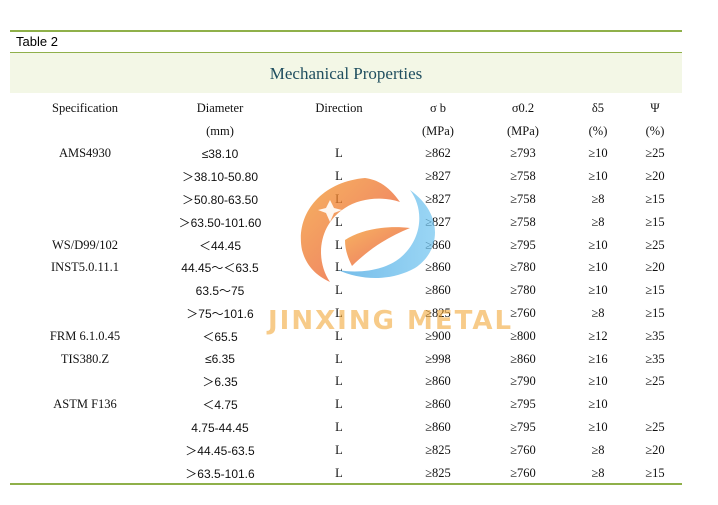  I want to click on table-cell: 44.45～＜63.5, so click(220, 268).